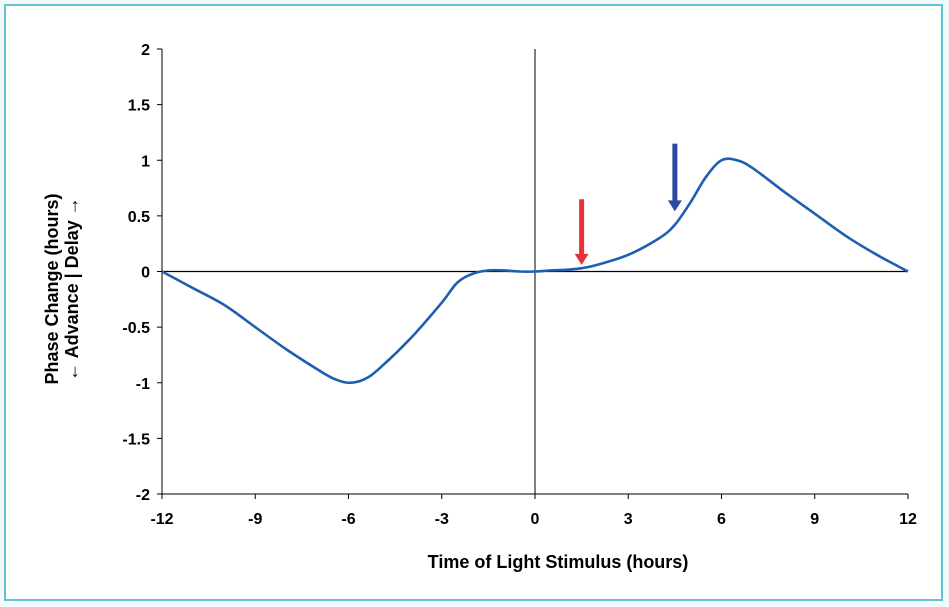 The image size is (949, 607). I want to click on x-tick-label: -9, so click(255, 519).